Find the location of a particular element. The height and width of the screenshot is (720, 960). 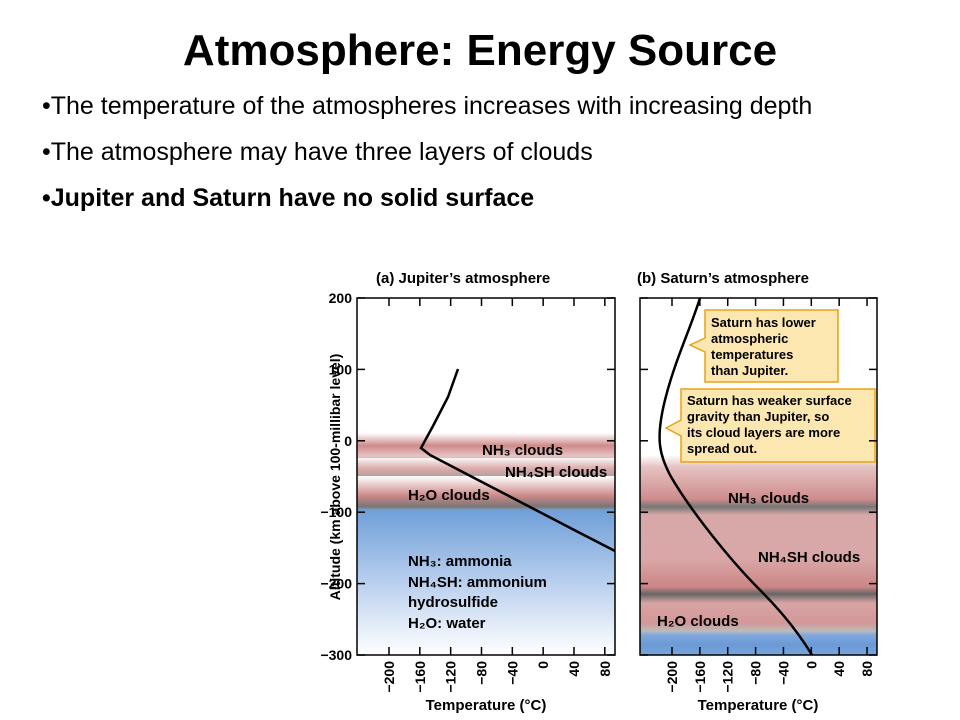

panel-a-water-layer is located at coordinates (486, 582).